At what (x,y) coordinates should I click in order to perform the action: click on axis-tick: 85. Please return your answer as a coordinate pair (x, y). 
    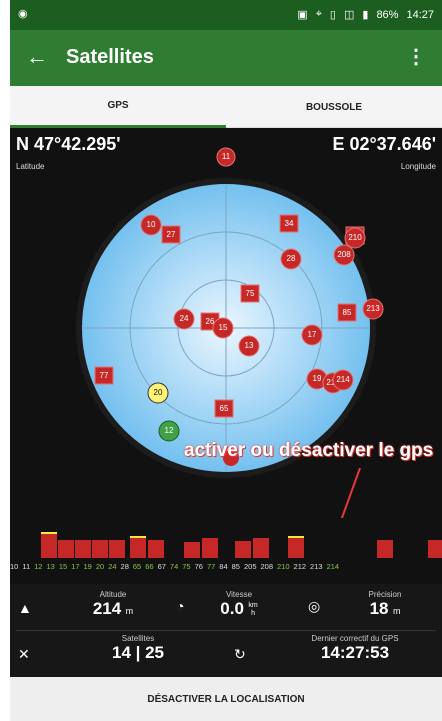
    Looking at the image, I should click on (235, 566).